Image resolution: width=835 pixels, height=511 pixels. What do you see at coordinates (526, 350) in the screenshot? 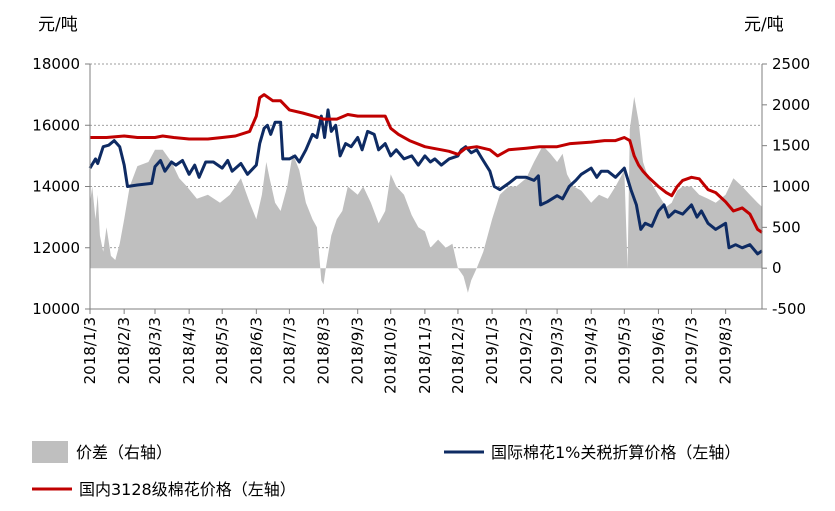
I see `x-tick-label: 2019/2/3` at bounding box center [526, 350].